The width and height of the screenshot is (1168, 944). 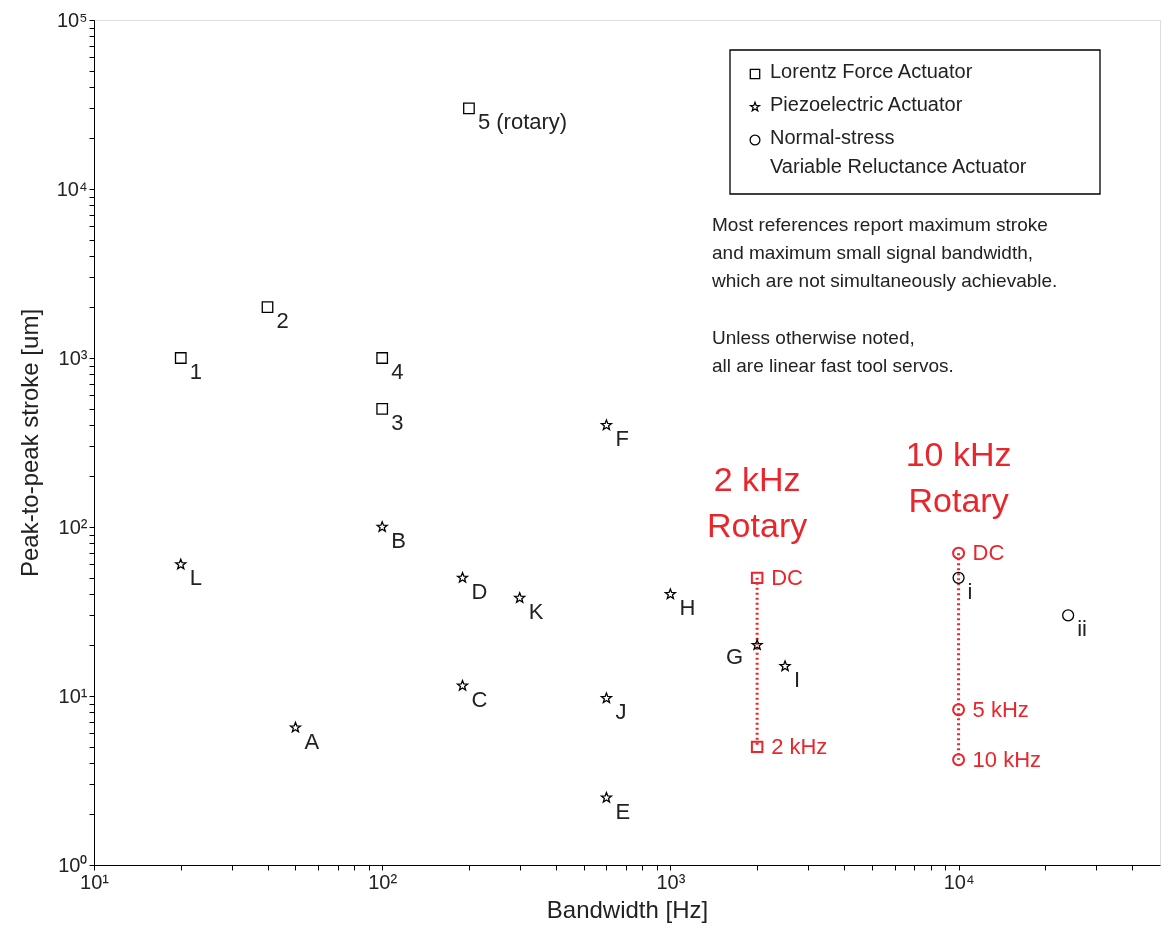 I want to click on series-label: 10 kHz Rotary, so click(x=958, y=477).